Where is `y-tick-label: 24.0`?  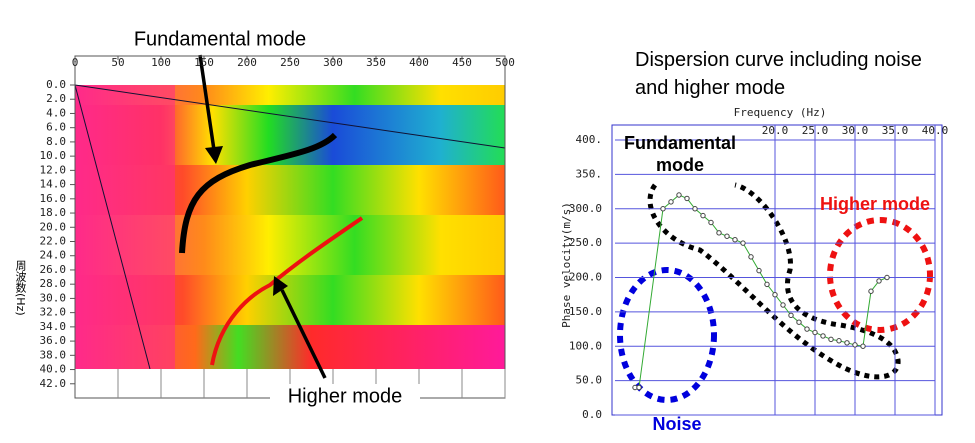
y-tick-label: 24.0 is located at coordinates (53, 255).